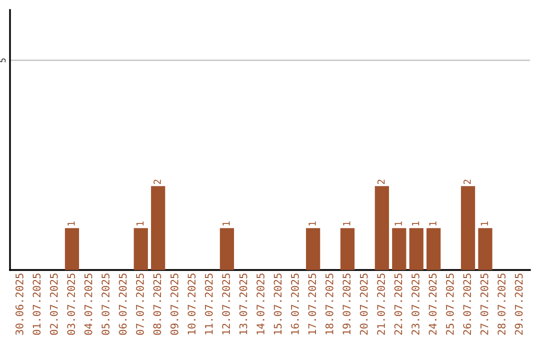 The width and height of the screenshot is (540, 340). I want to click on x-tick-label: 30.06.2025, so click(20, 304).